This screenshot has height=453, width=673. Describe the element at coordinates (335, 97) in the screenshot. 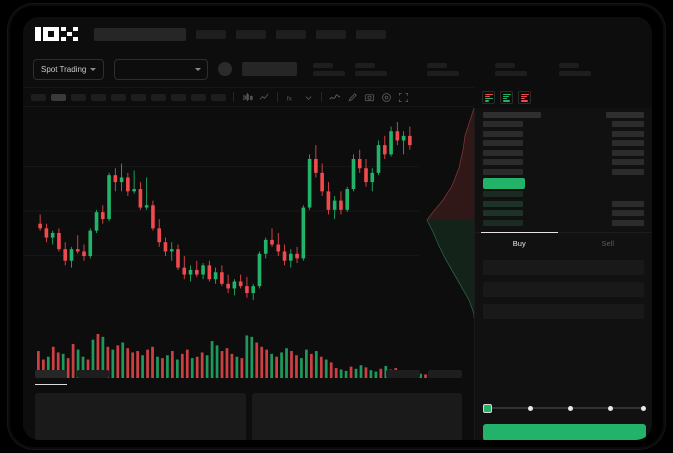

I see `compare-icon` at that location.